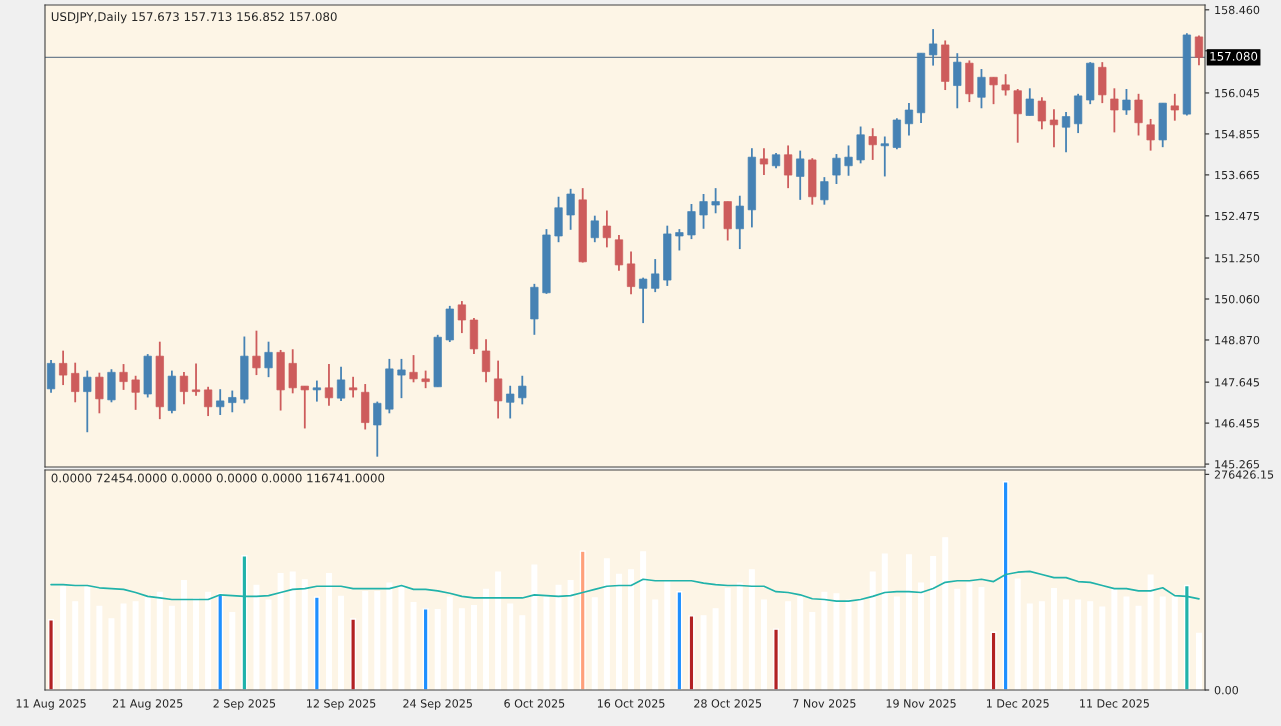 The width and height of the screenshot is (1281, 726). What do you see at coordinates (51, 704) in the screenshot?
I see `x-tick-label: 11 Aug 2025` at bounding box center [51, 704].